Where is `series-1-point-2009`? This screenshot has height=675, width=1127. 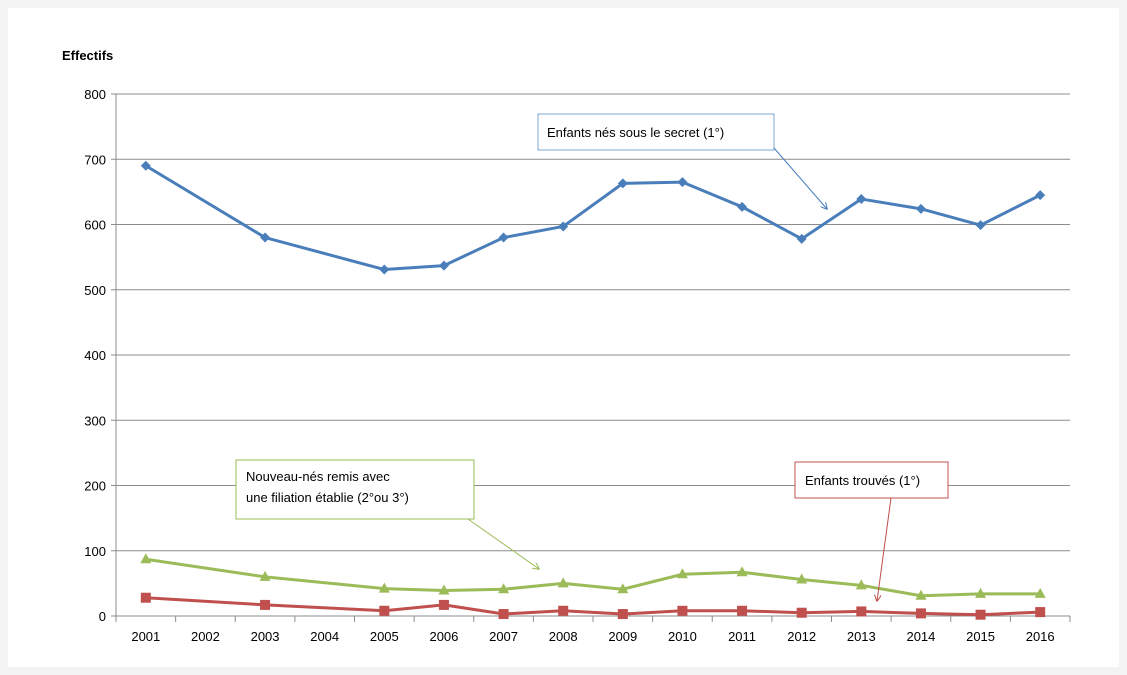
series-1-point-2009 is located at coordinates (623, 588).